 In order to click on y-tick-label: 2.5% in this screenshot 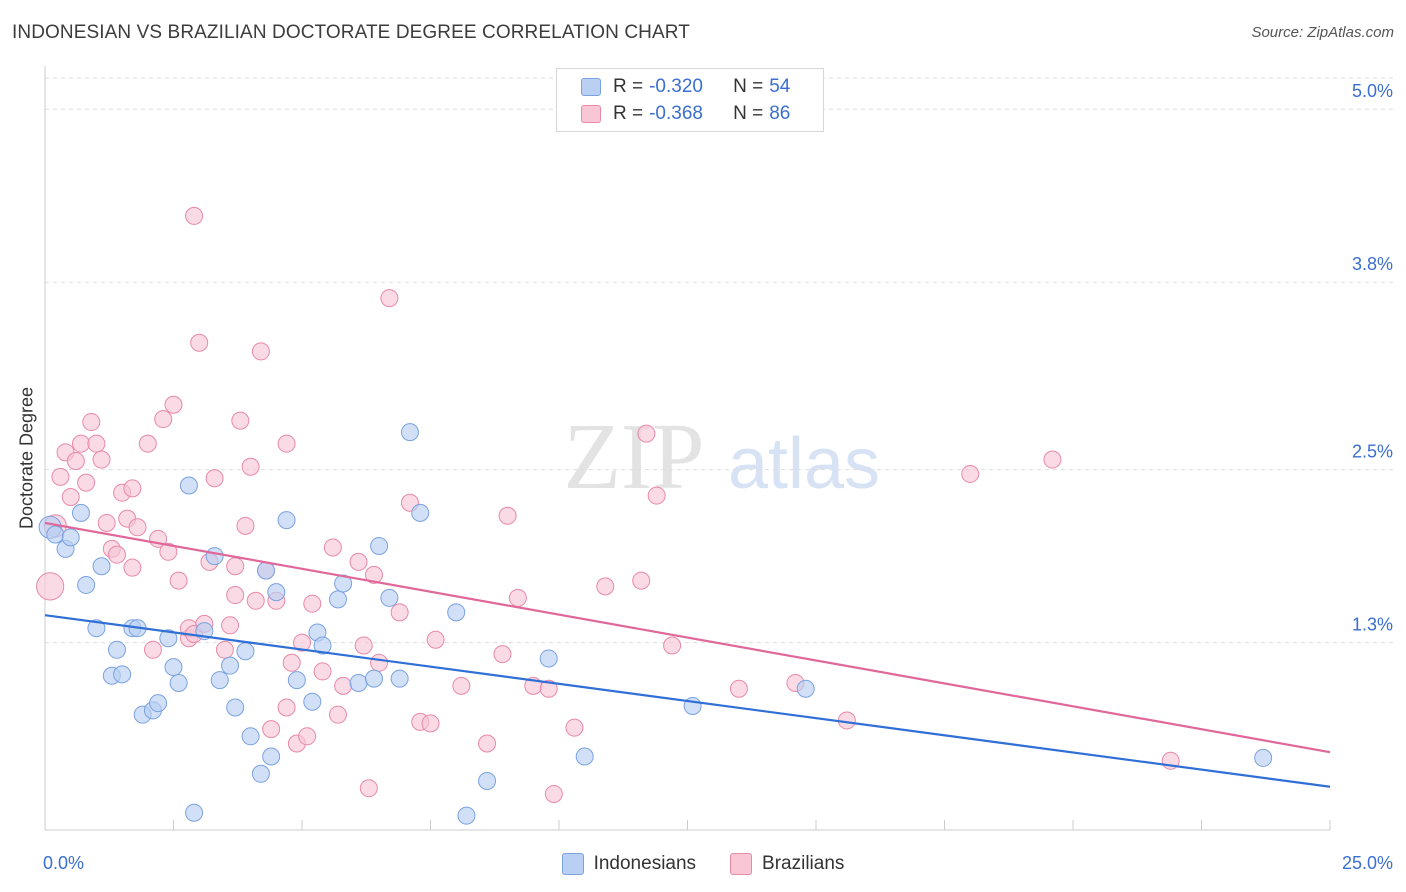, I will do `click(1372, 452)`.